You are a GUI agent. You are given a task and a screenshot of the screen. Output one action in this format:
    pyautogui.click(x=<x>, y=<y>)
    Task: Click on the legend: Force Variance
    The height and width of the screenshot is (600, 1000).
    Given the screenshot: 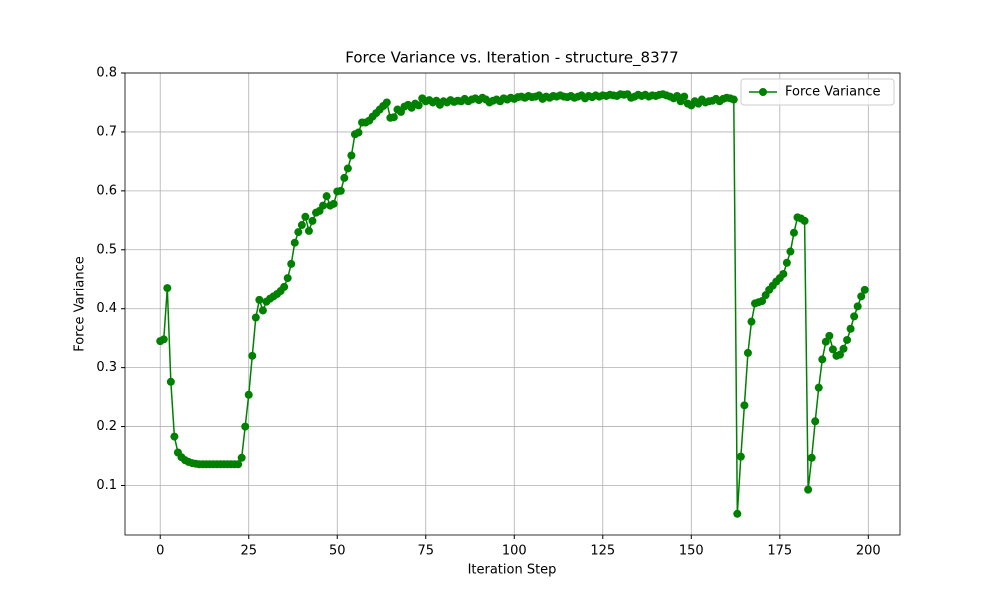 What is the action you would take?
    pyautogui.click(x=817, y=92)
    